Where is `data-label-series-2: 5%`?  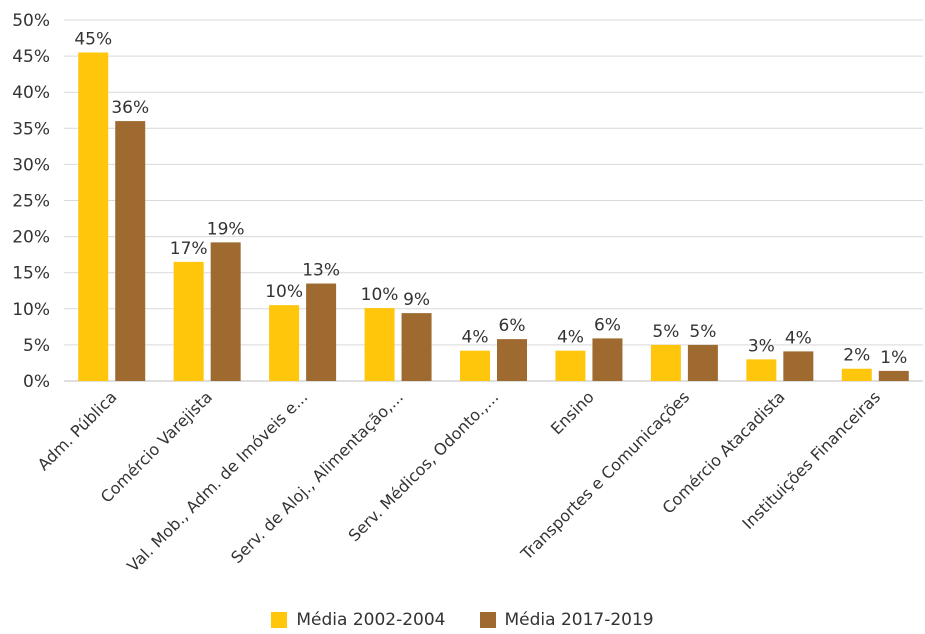
data-label-series-2: 5% is located at coordinates (702, 332).